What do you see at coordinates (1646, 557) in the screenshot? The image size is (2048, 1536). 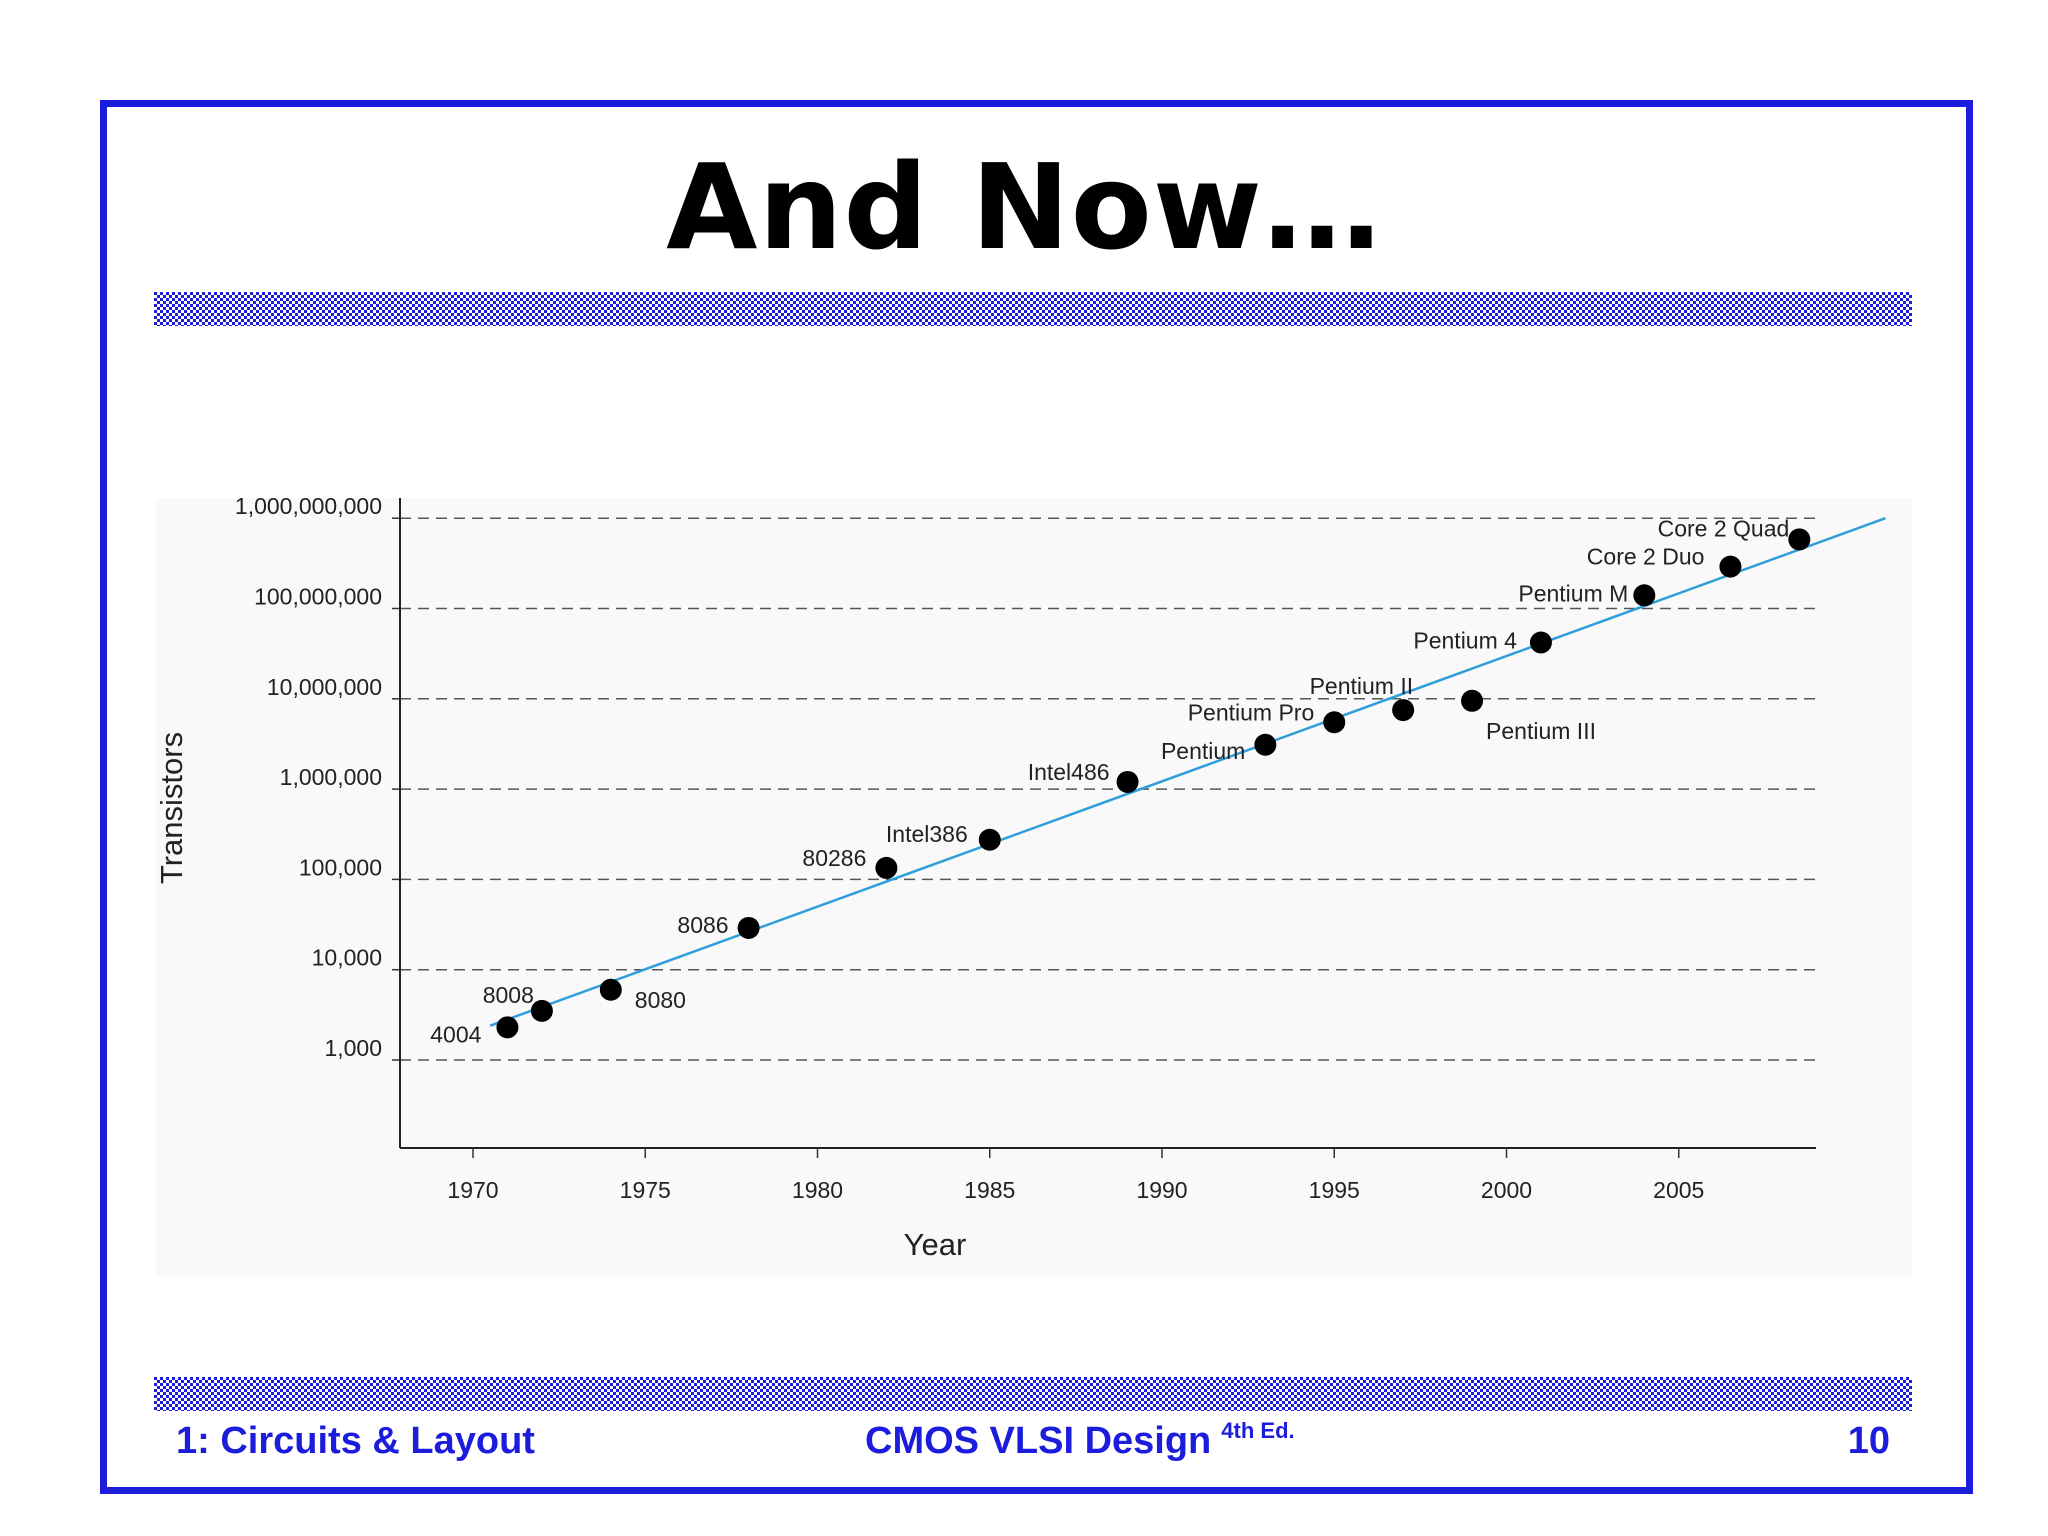 I see `point-label: Core 2 Duo` at bounding box center [1646, 557].